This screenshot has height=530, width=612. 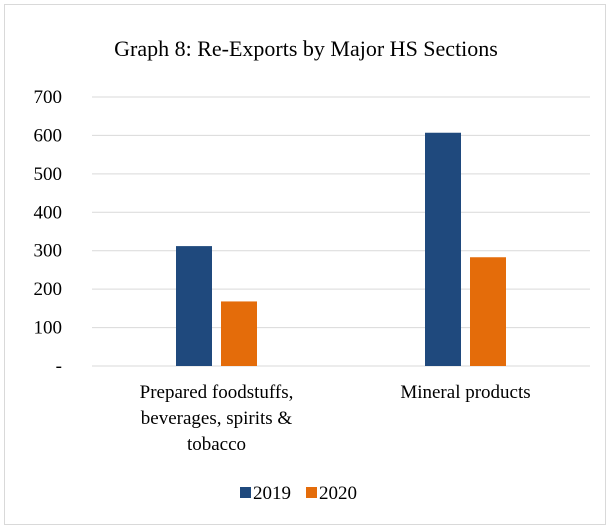 I want to click on legend-label: 2019, so click(x=272, y=493).